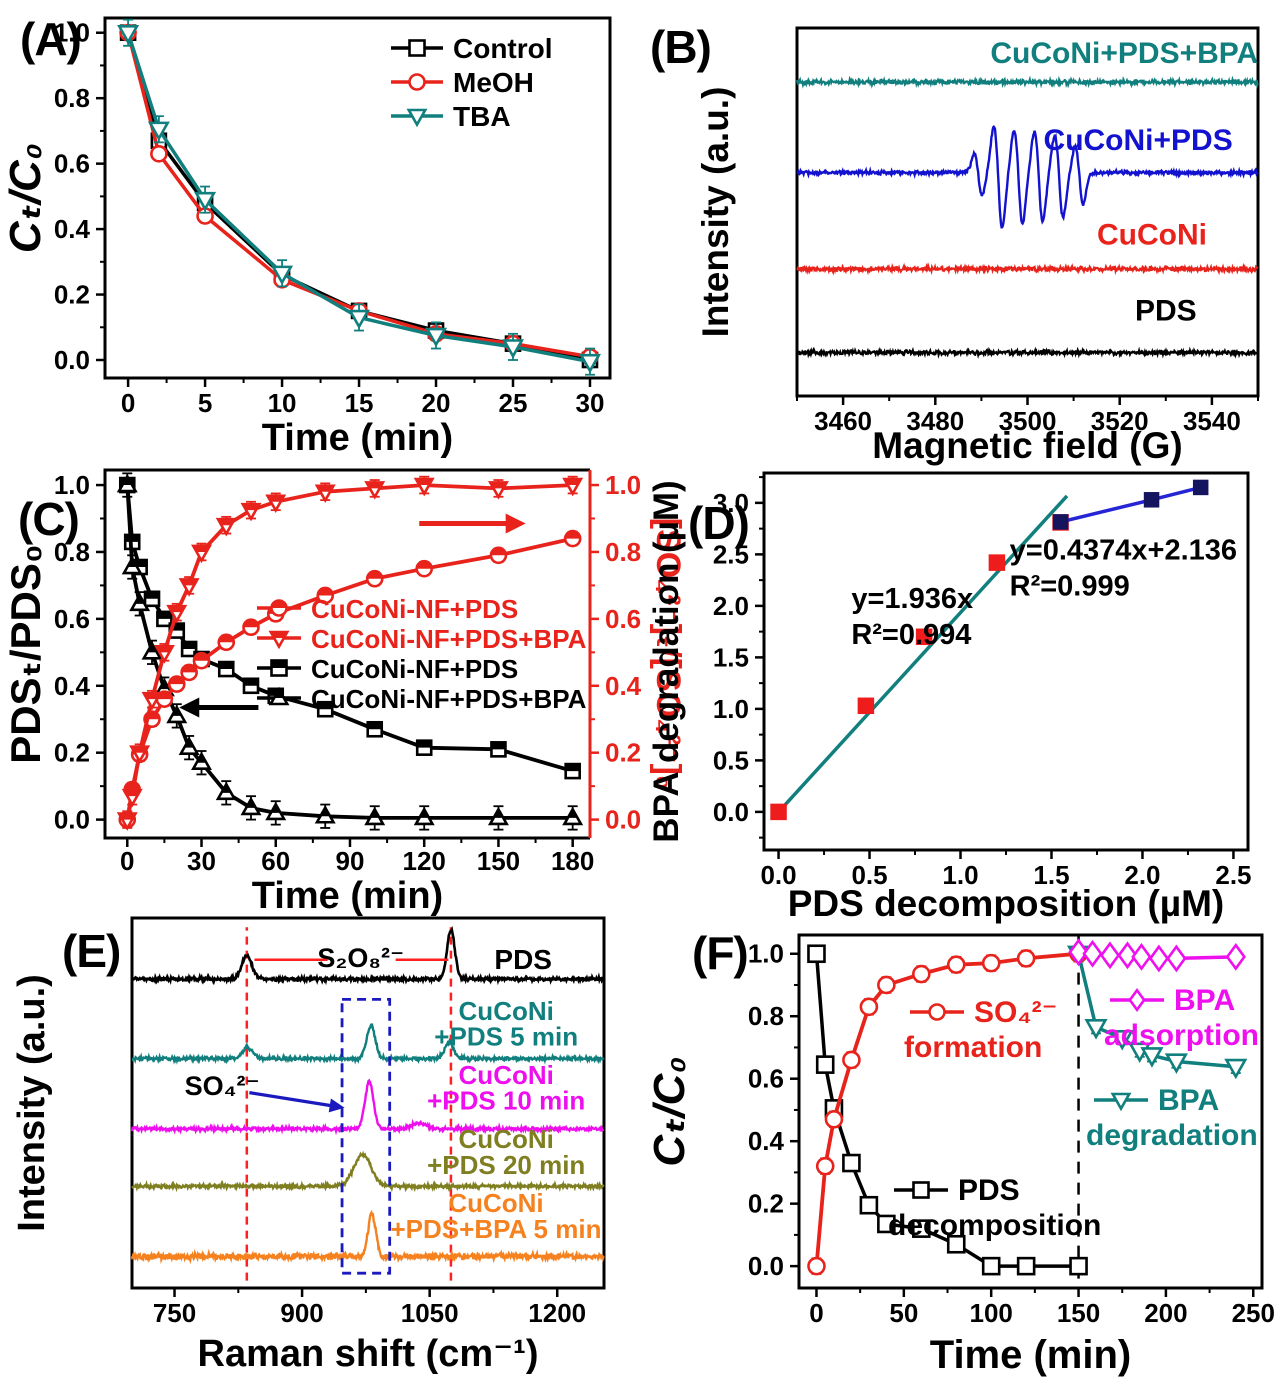 This screenshot has width=1284, height=1396. Describe the element at coordinates (436, 403) in the screenshot. I see `x-tick-label: 20` at that location.